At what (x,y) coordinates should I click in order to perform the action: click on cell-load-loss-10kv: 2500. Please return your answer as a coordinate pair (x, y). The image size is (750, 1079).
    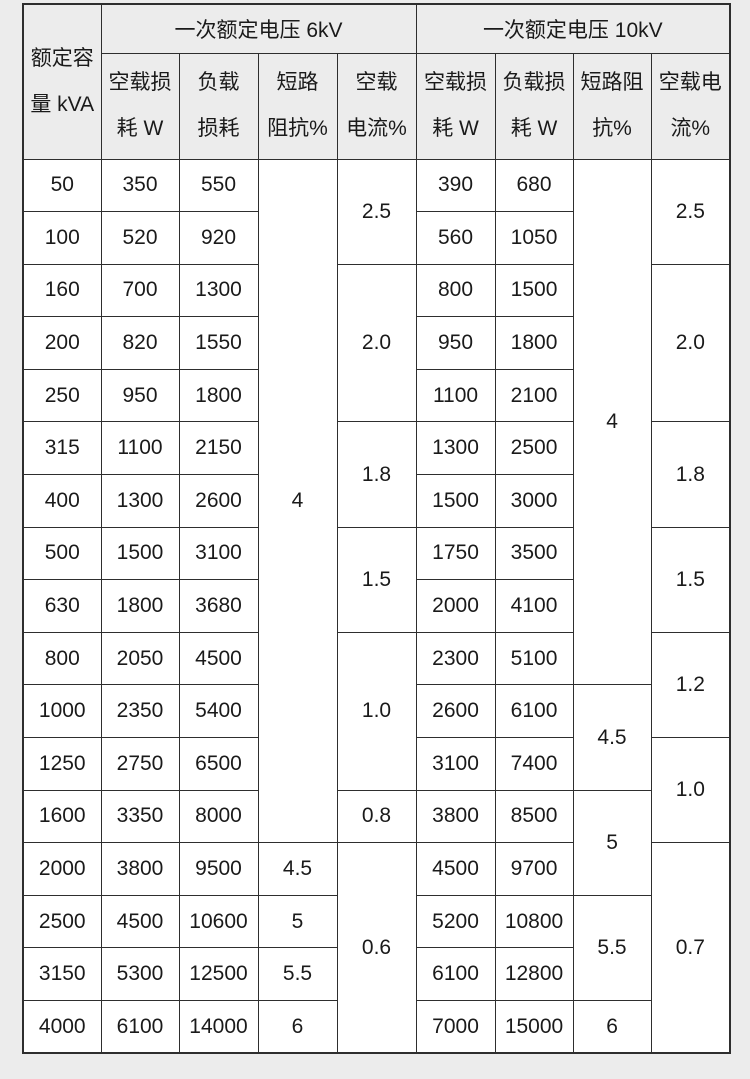
    Looking at the image, I should click on (534, 448).